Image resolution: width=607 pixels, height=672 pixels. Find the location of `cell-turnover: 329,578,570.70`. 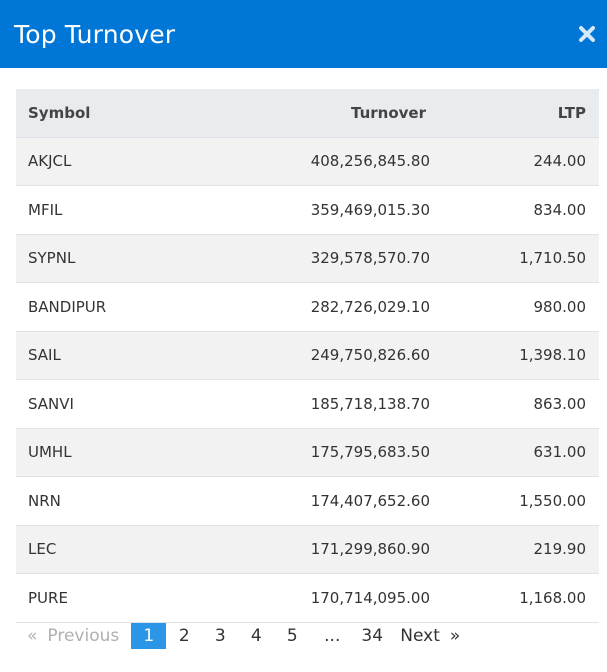

cell-turnover: 329,578,570.70 is located at coordinates (329, 258).